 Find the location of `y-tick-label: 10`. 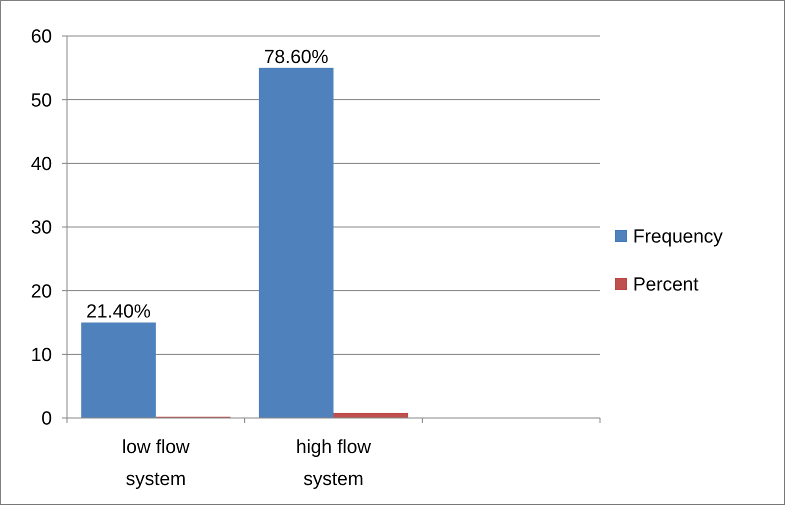

y-tick-label: 10 is located at coordinates (41, 355).